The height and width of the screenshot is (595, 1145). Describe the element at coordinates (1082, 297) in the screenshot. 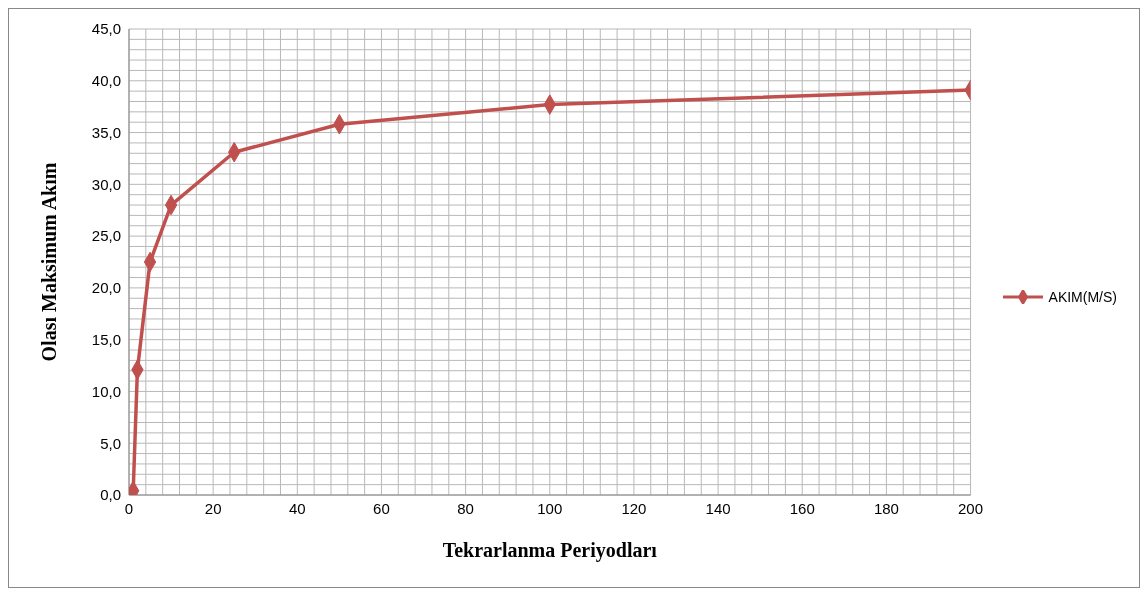

I see `legend-label: AKIM(M/S)` at that location.